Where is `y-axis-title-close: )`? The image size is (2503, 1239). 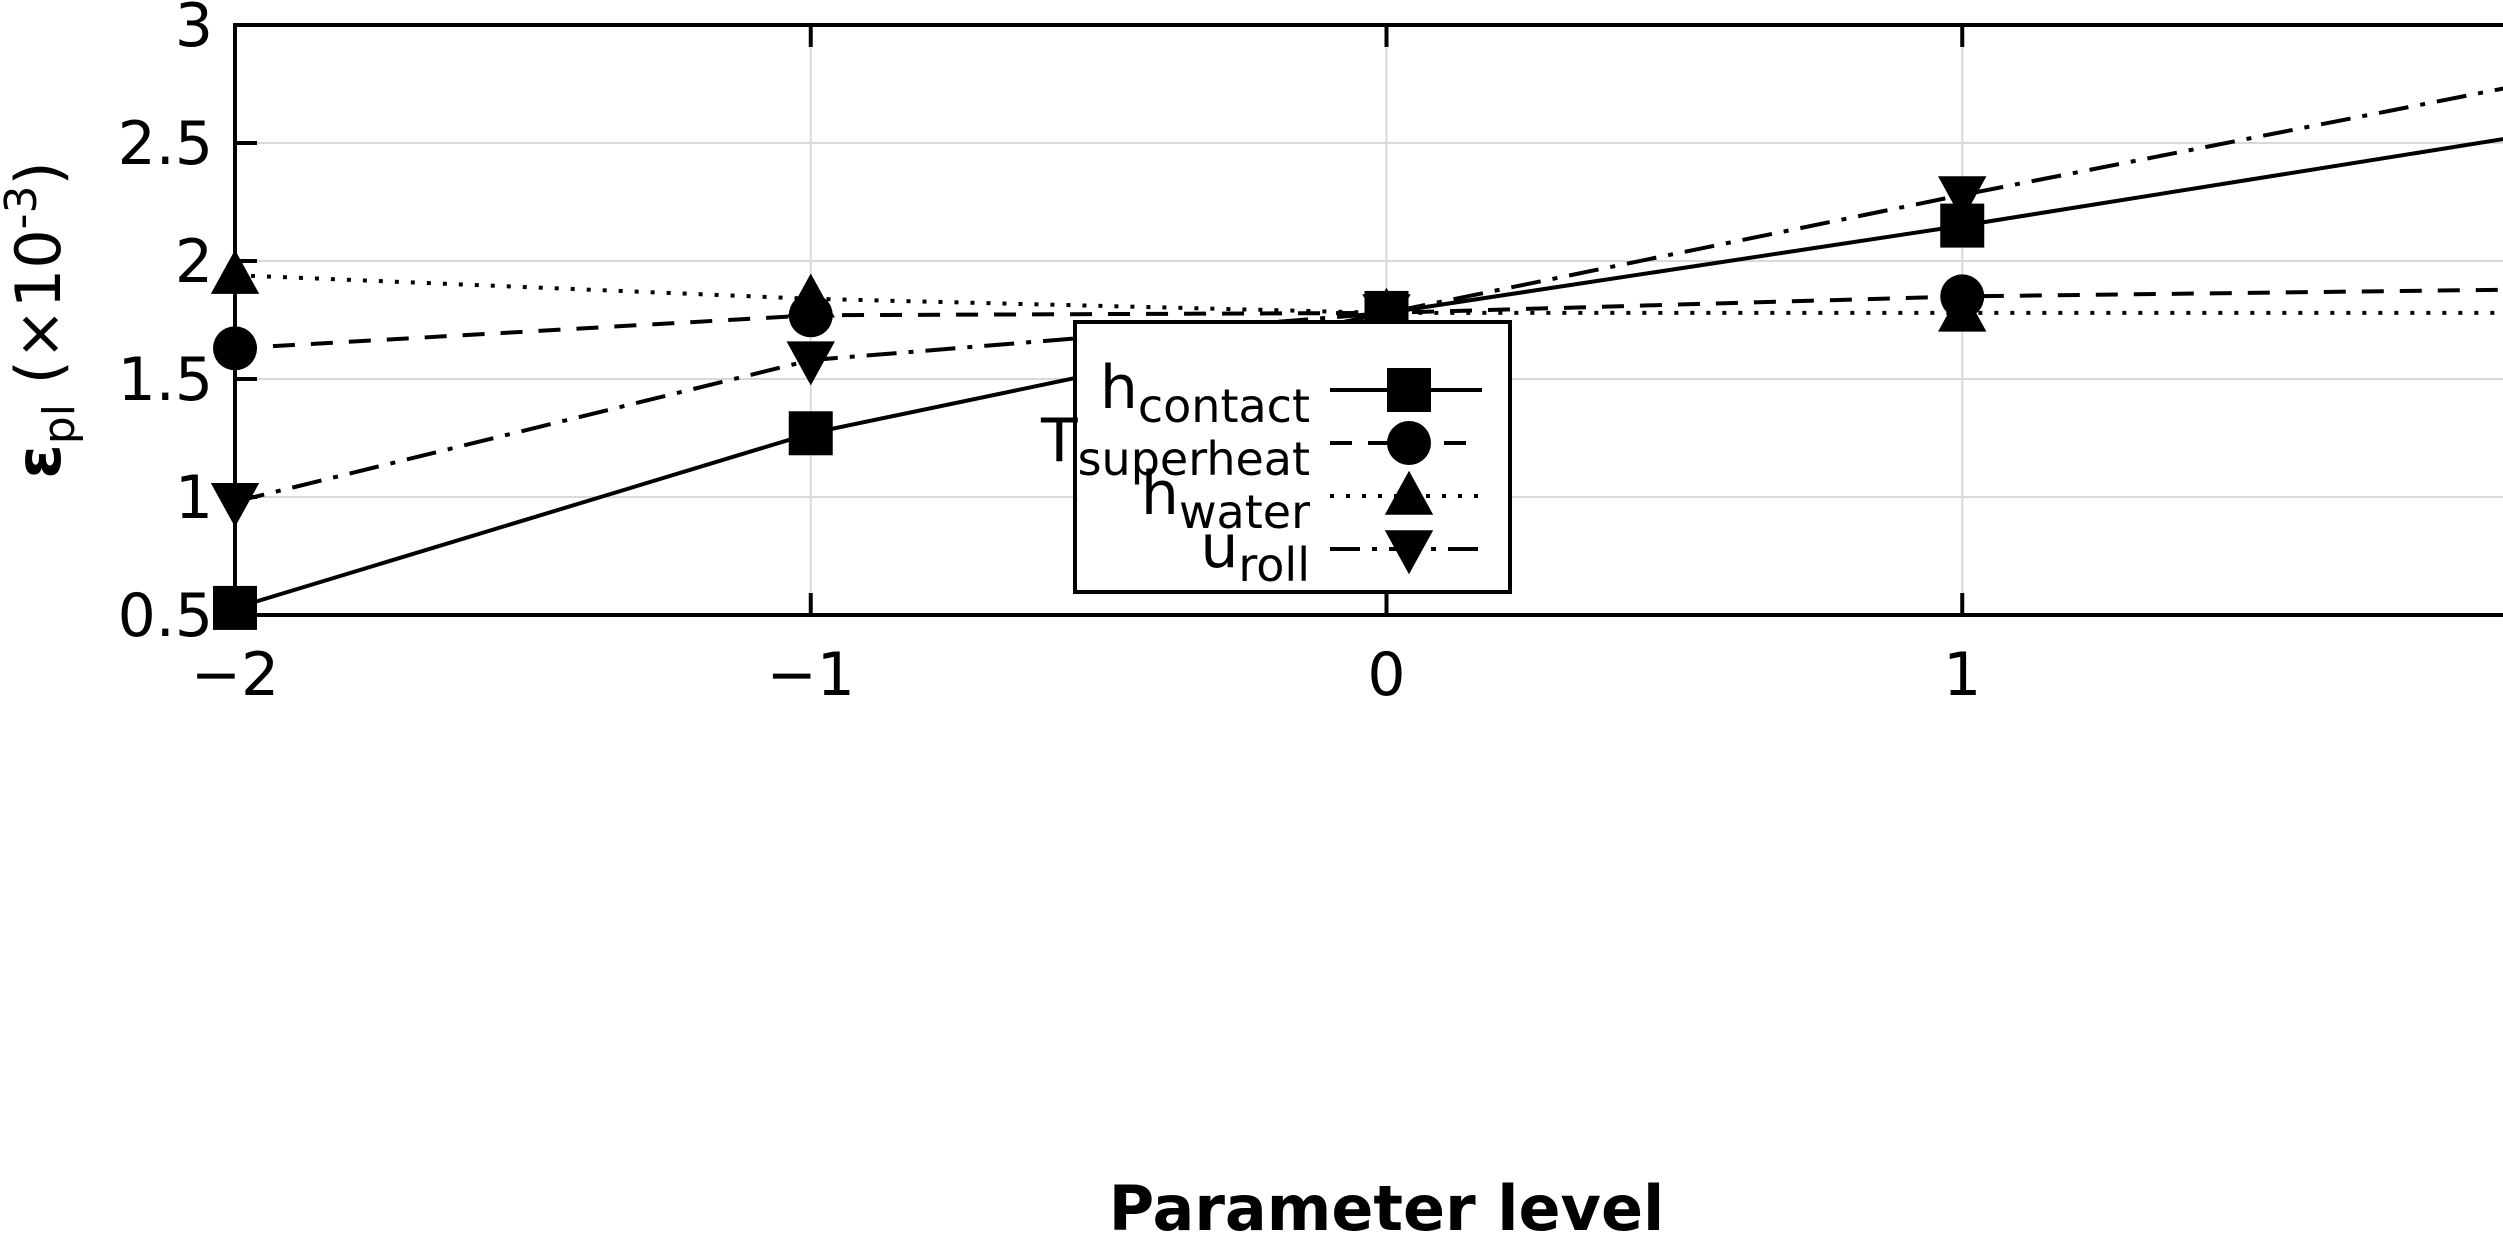
y-axis-title-close: ) is located at coordinates (38, 173).